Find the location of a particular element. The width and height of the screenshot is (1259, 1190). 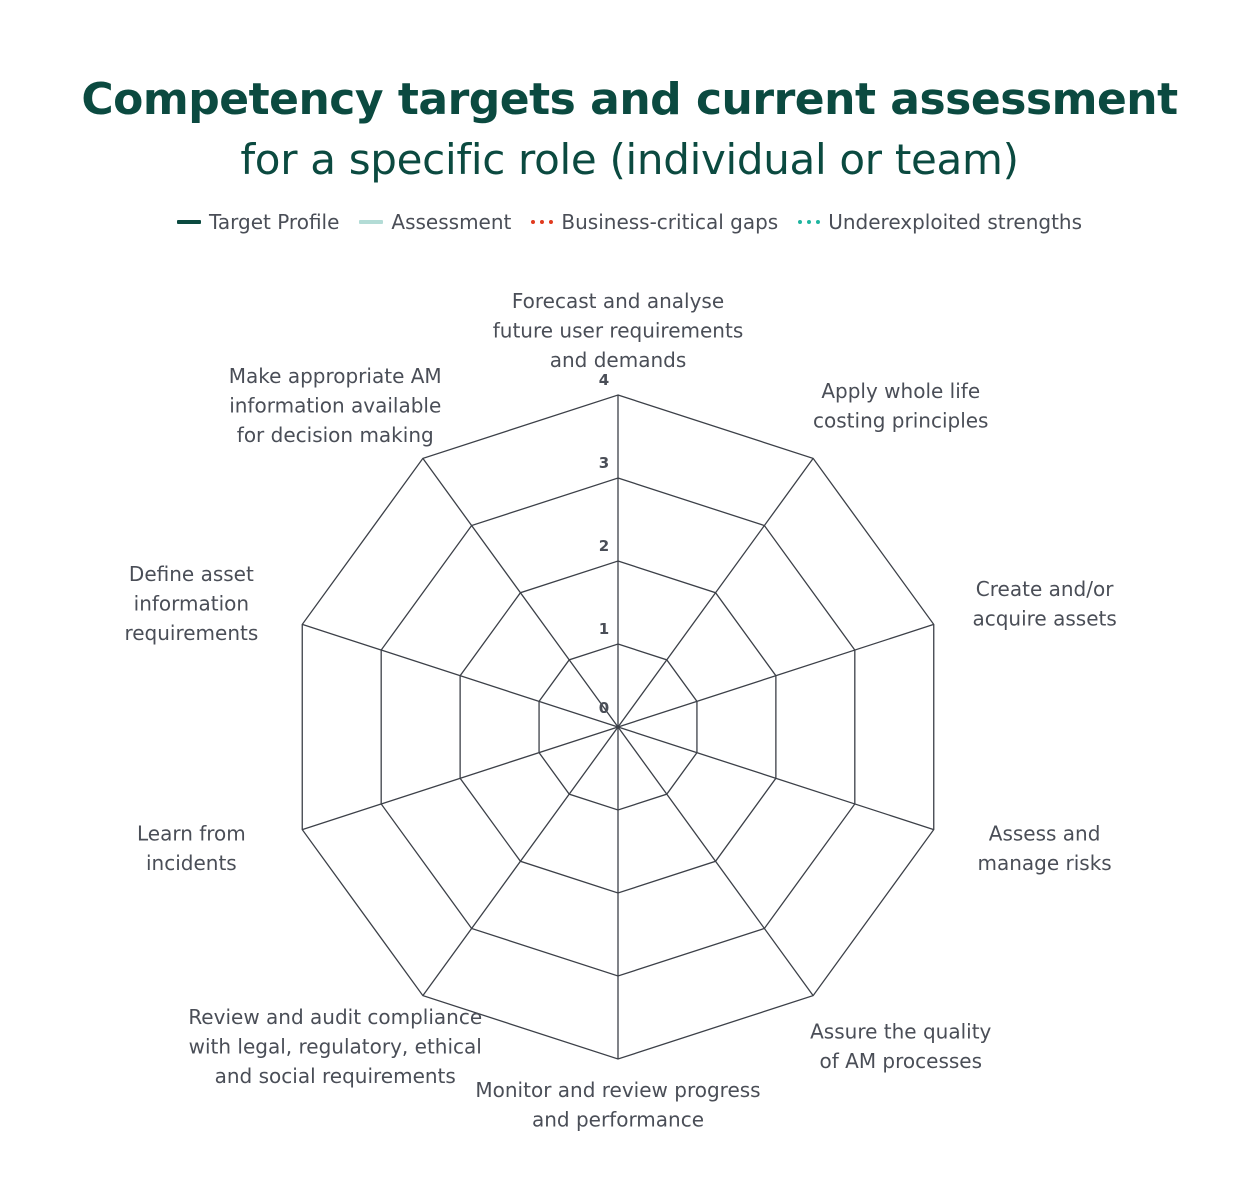

axis-label-1-line-0: Apply whole life is located at coordinates (900, 391).